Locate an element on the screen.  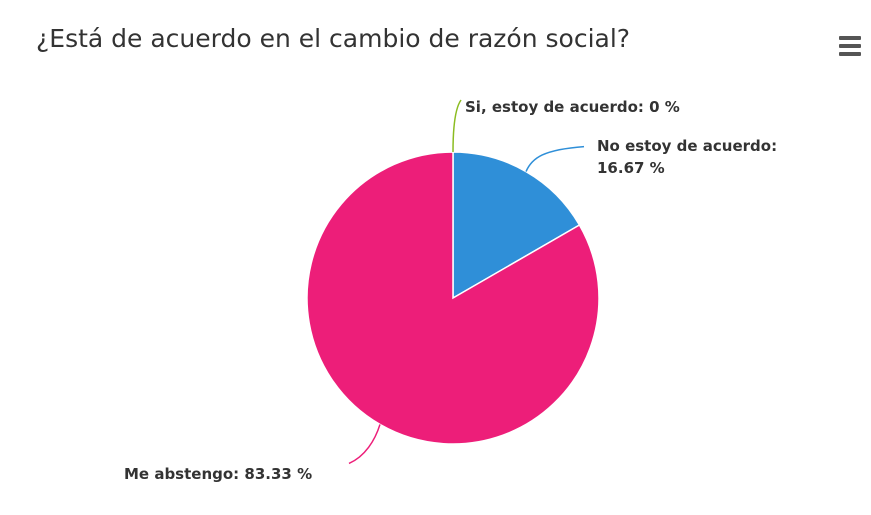
connector-abstengo is located at coordinates (364, 443).